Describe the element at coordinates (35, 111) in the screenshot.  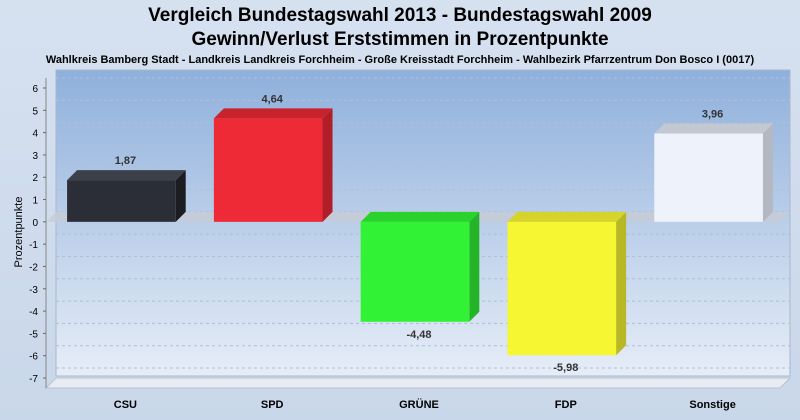
I see `y-tick-label: 5` at that location.